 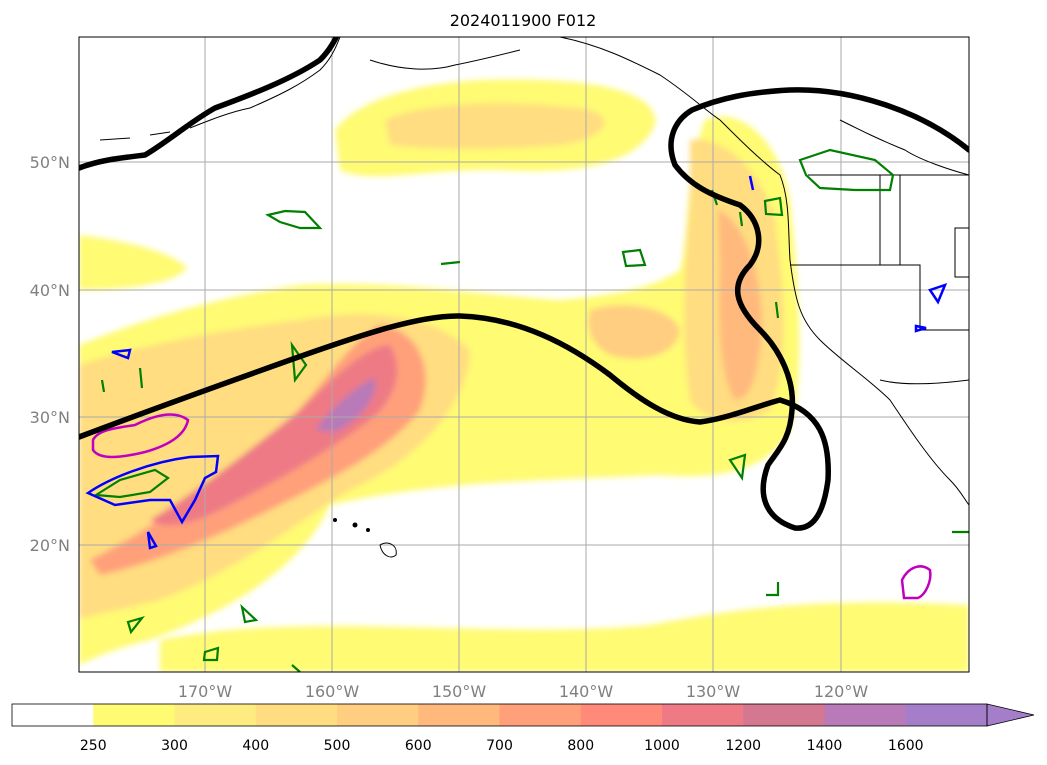 What do you see at coordinates (50, 162) in the screenshot?
I see `lat-label: 50°N` at bounding box center [50, 162].